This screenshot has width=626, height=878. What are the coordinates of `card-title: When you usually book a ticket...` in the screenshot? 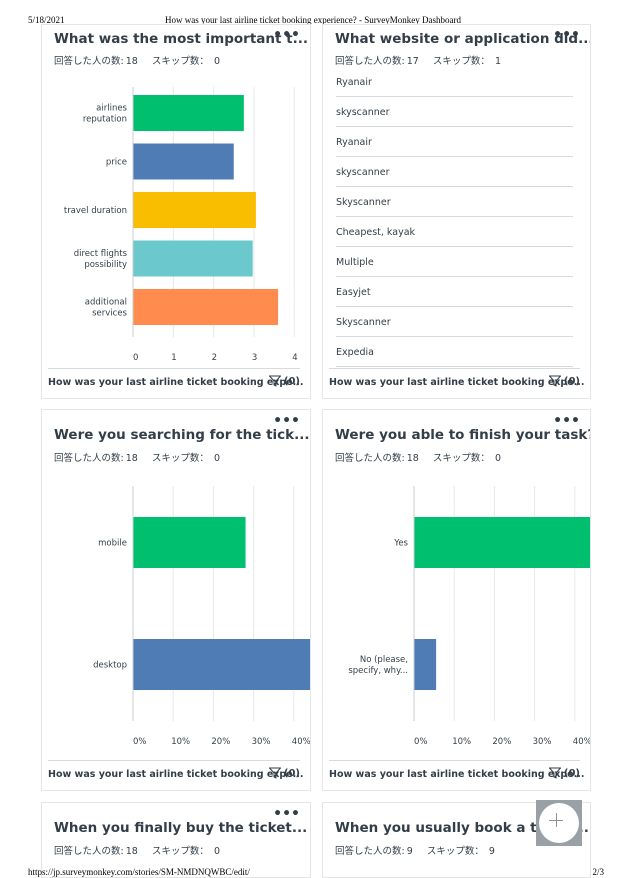 It's located at (462, 828).